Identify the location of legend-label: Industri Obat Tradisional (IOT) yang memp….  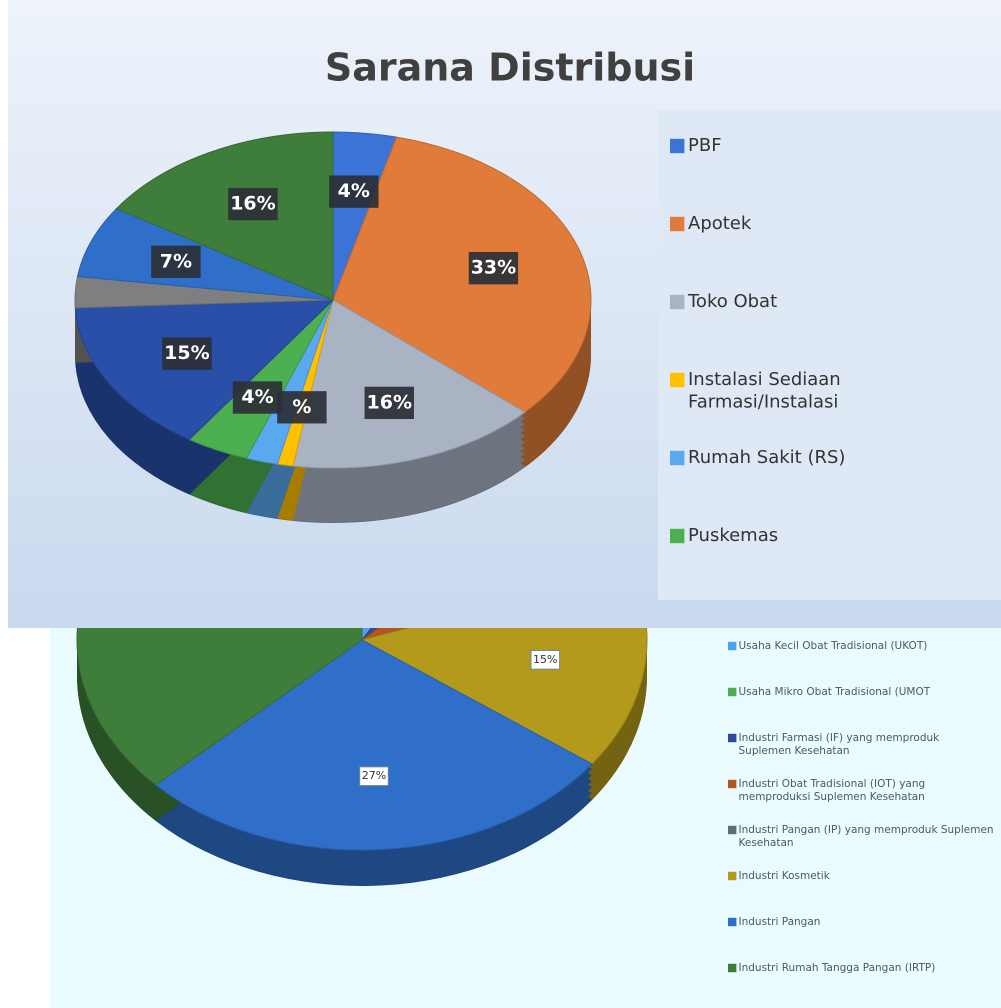
(832, 790).